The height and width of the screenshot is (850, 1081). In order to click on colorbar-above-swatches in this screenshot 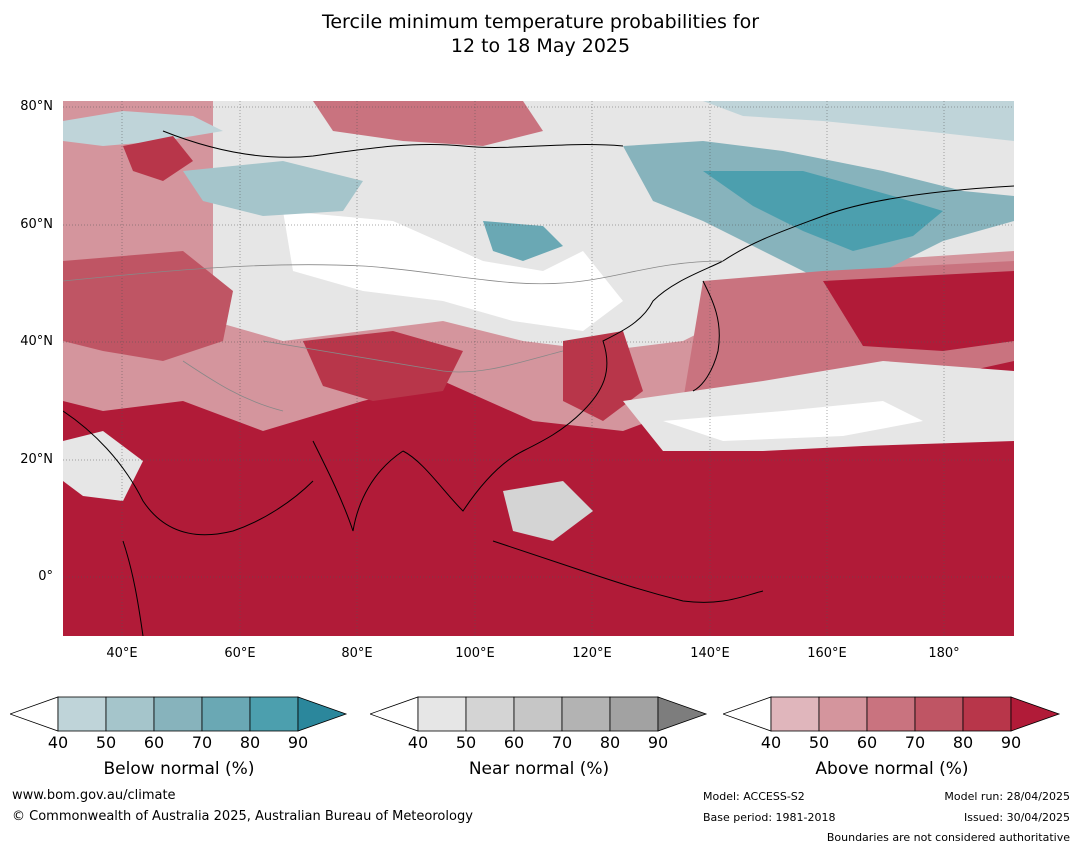, I will do `click(891, 714)`.